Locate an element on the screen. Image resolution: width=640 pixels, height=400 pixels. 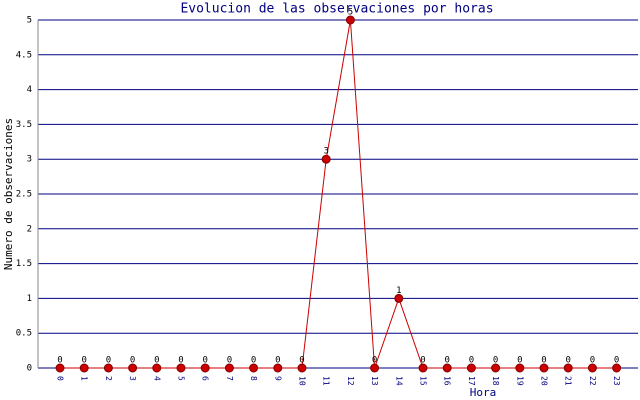
x-tick-label: 14 is located at coordinates (398, 381).